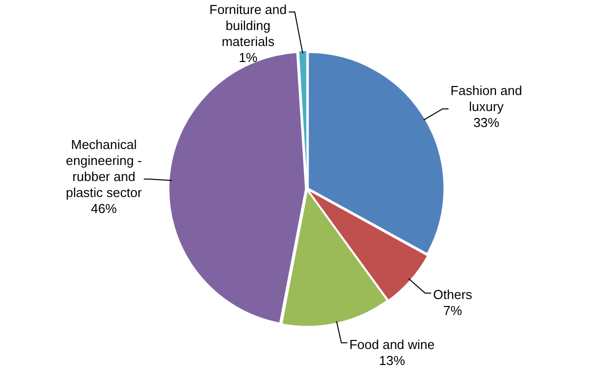 Image resolution: width=614 pixels, height=374 pixels. Describe the element at coordinates (486, 122) in the screenshot. I see `data-label: 33%` at that location.